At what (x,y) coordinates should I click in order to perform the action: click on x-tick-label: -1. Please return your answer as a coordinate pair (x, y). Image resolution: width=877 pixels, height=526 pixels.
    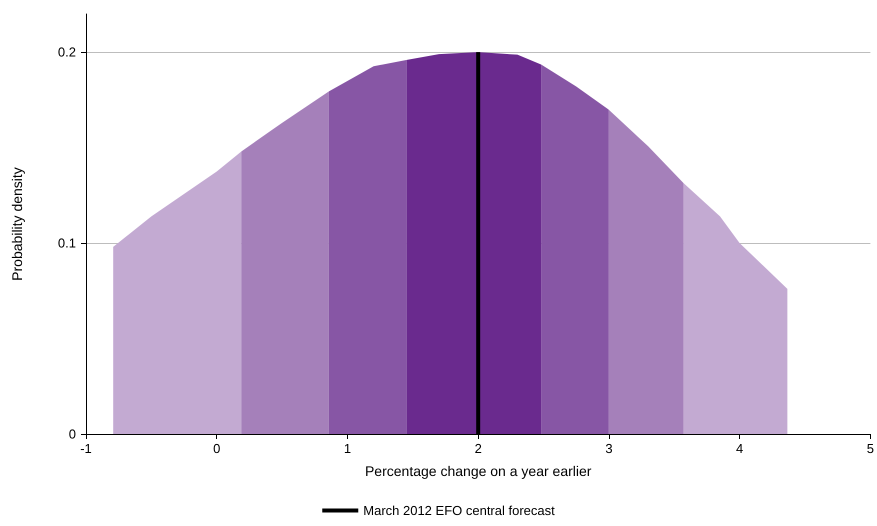
    Looking at the image, I should click on (86, 448).